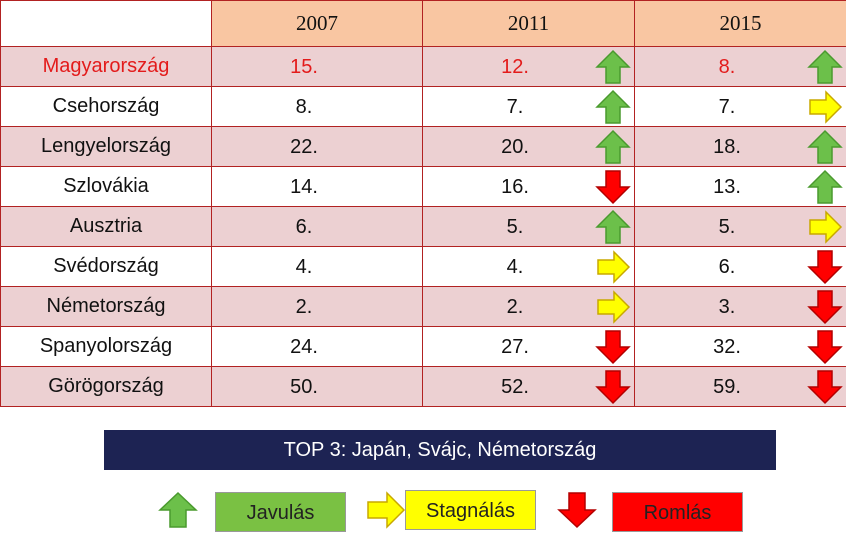  I want to click on table-row: Görögország 50. 52. 59., so click(423, 386).